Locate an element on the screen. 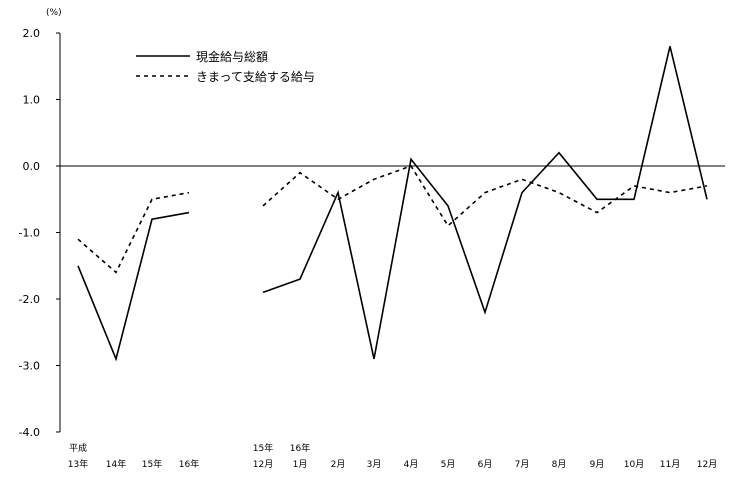 The width and height of the screenshot is (751, 487). x-tick-label: 3月 is located at coordinates (374, 464).